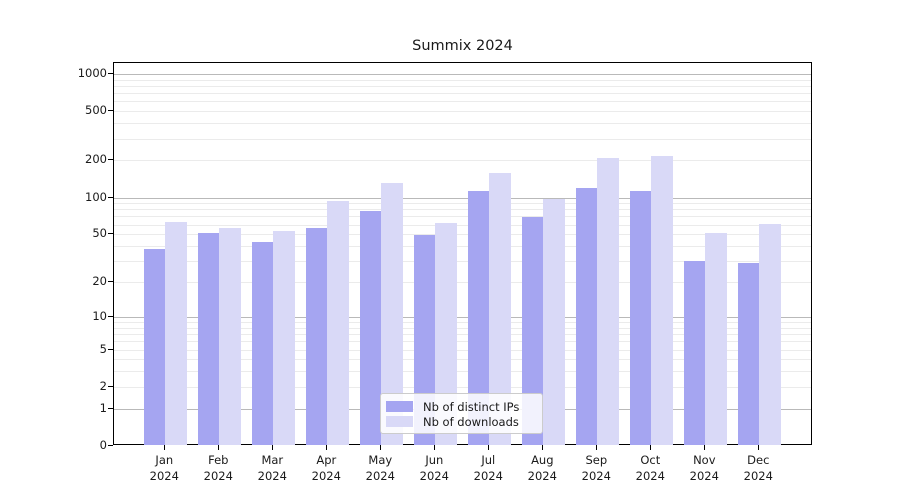 The height and width of the screenshot is (500, 900). What do you see at coordinates (381, 447) in the screenshot?
I see `x-tick-may` at bounding box center [381, 447].